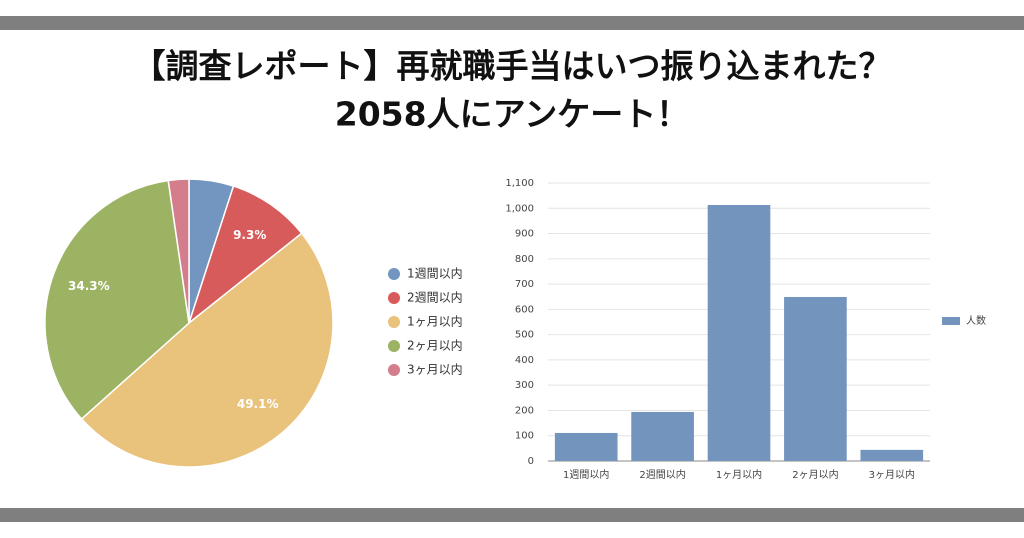 This screenshot has height=538, width=1024. Describe the element at coordinates (524, 309) in the screenshot. I see `y-tick-label: 600` at that location.